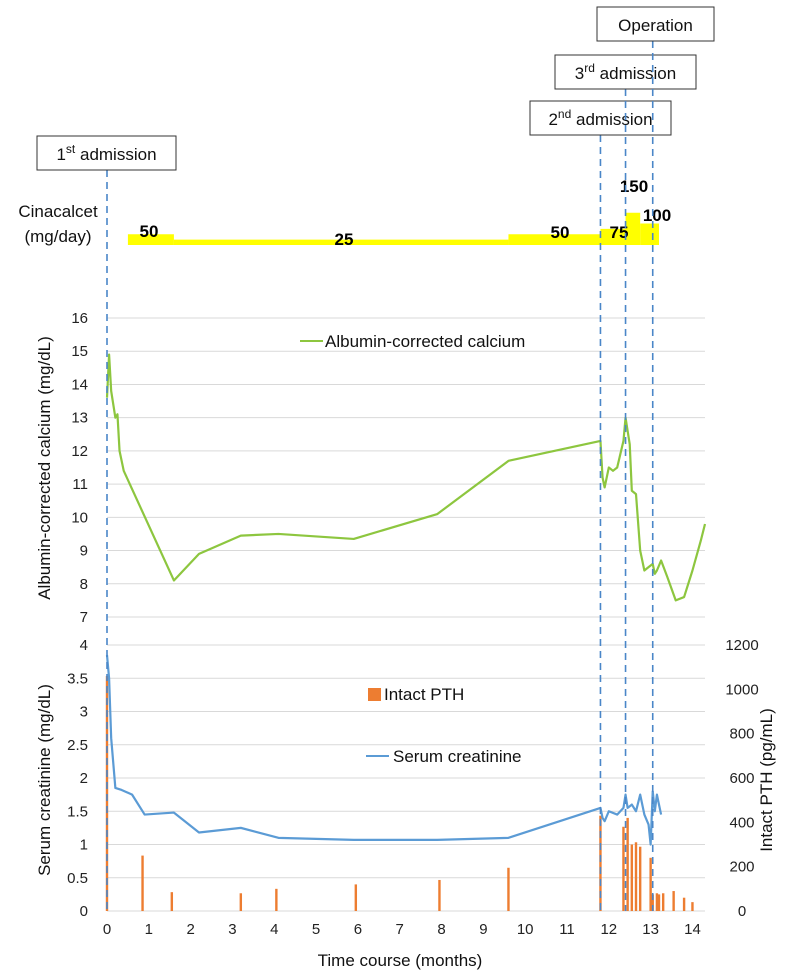  I want to click on x-tick-label: 8, so click(441, 929).